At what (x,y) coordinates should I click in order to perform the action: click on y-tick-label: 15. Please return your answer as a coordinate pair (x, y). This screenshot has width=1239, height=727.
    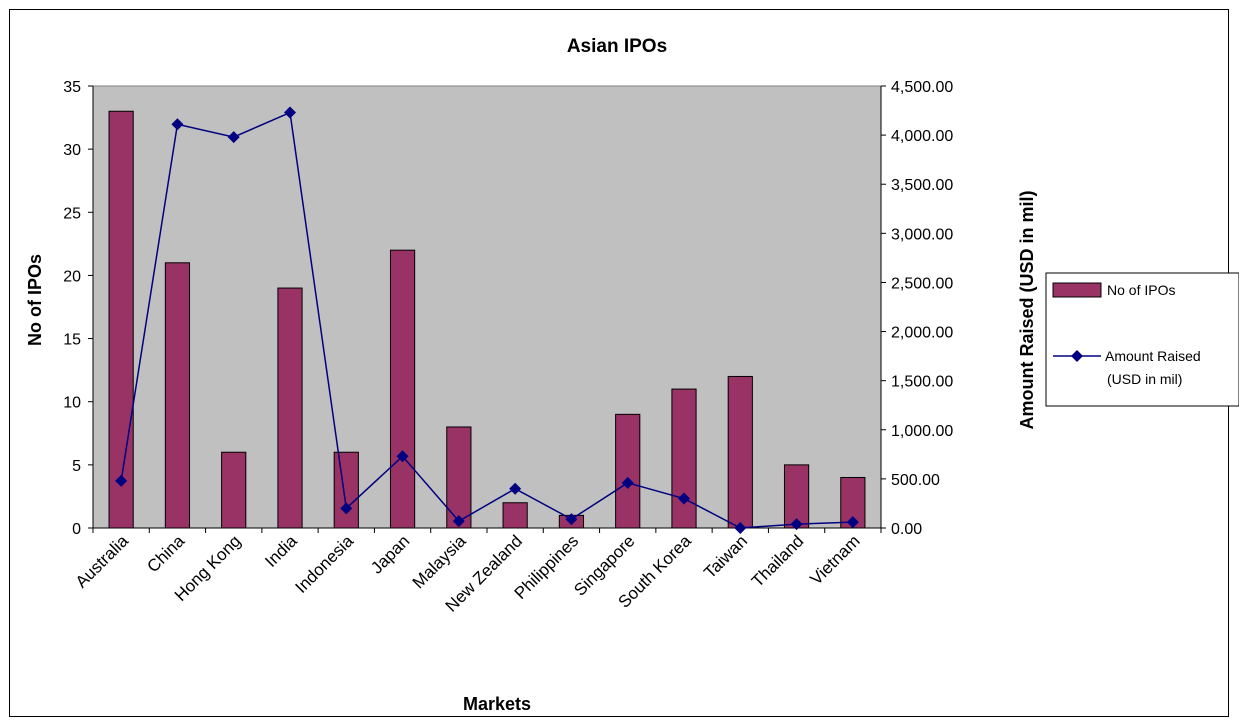
    Looking at the image, I should click on (72, 340).